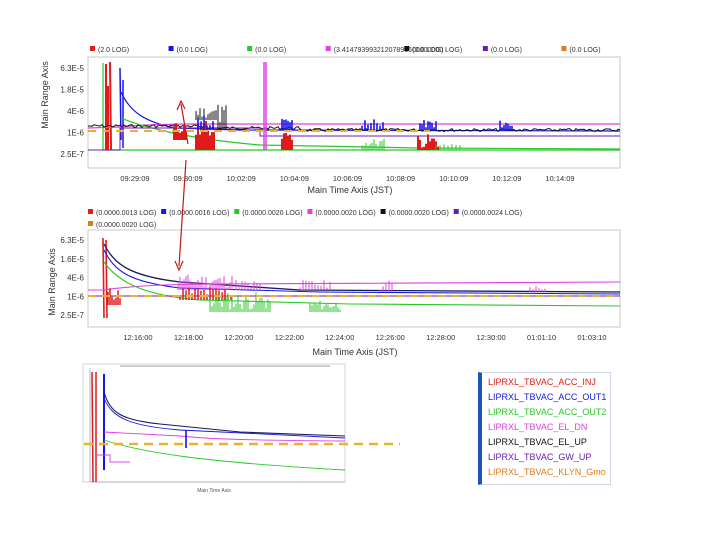 The image size is (720, 540). I want to click on c2-legend-label-7: (0.0000.0020 LOG), so click(126, 225).